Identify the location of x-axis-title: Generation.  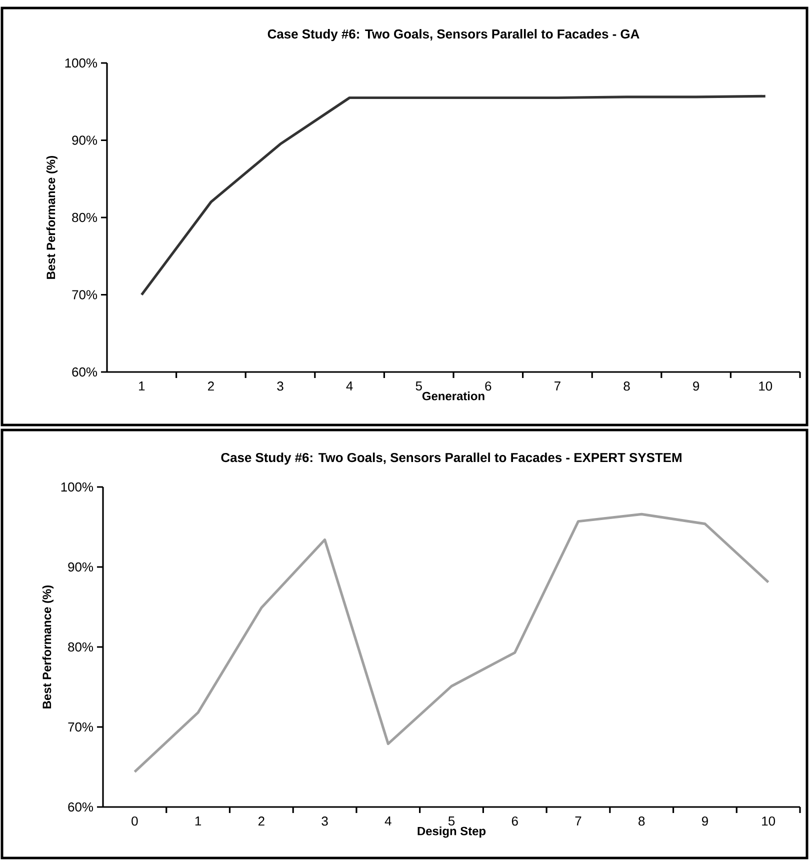
(453, 396).